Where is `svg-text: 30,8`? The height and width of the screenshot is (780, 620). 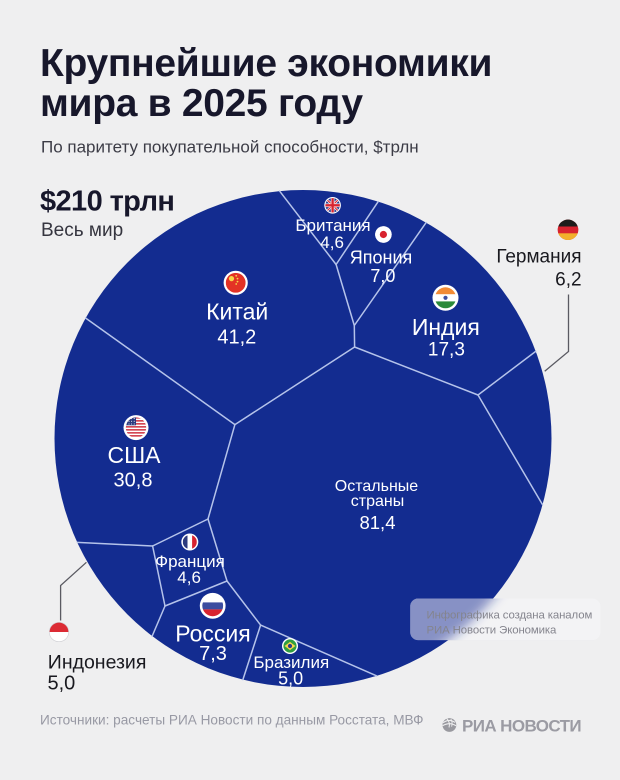
svg-text: 30,8 is located at coordinates (133, 481).